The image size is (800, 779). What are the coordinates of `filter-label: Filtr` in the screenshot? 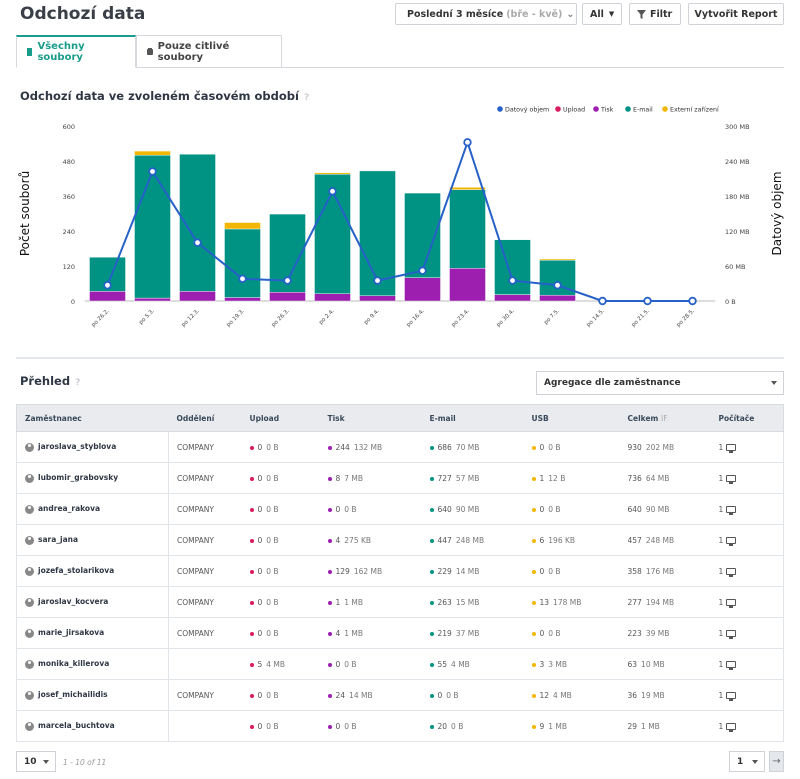 It's located at (661, 14).